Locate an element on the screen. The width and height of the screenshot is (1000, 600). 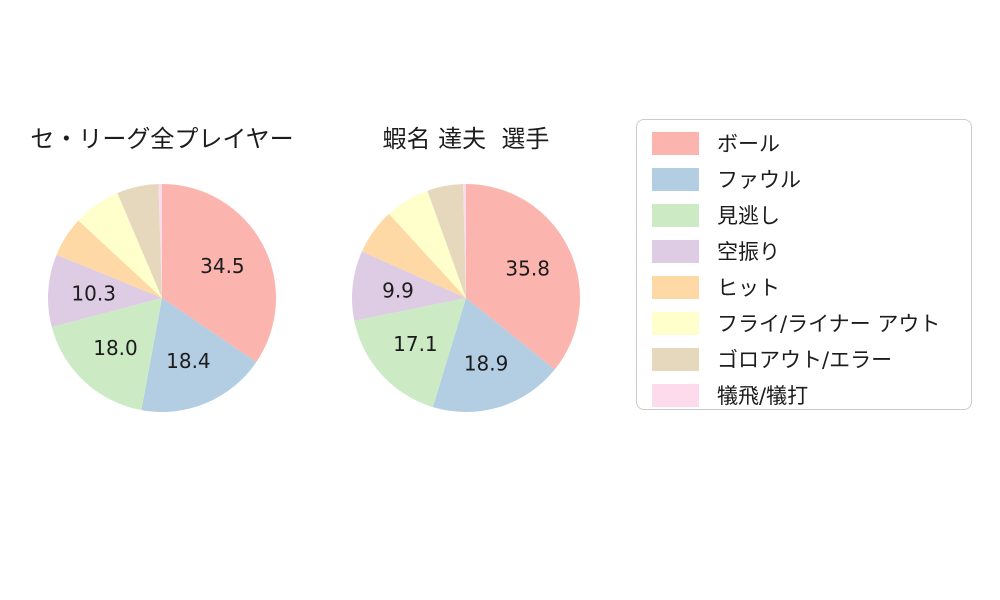
pie-value-label: 9.9 is located at coordinates (398, 291).